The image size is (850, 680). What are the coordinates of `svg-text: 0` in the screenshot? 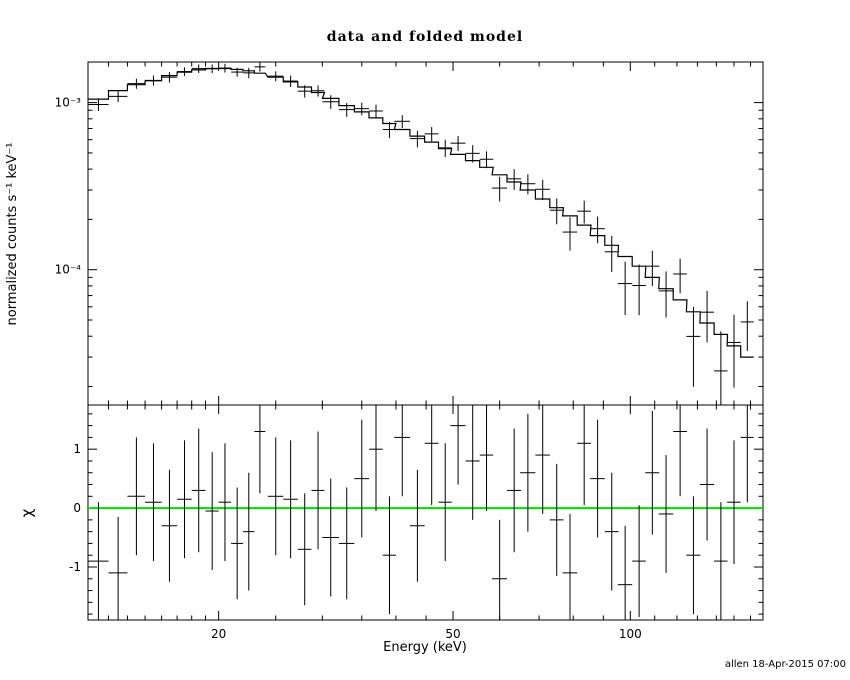 It's located at (77, 508).